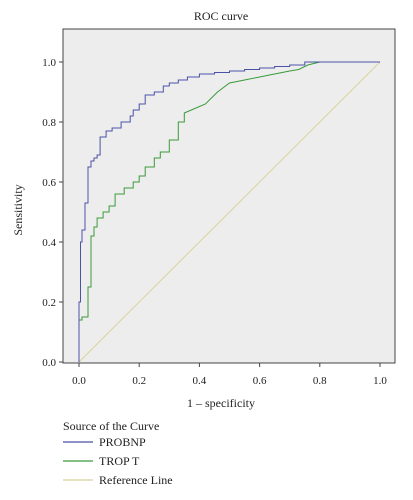 Image resolution: width=413 pixels, height=500 pixels. What do you see at coordinates (49, 243) in the screenshot?
I see `y-tick-label: 0.4` at bounding box center [49, 243].